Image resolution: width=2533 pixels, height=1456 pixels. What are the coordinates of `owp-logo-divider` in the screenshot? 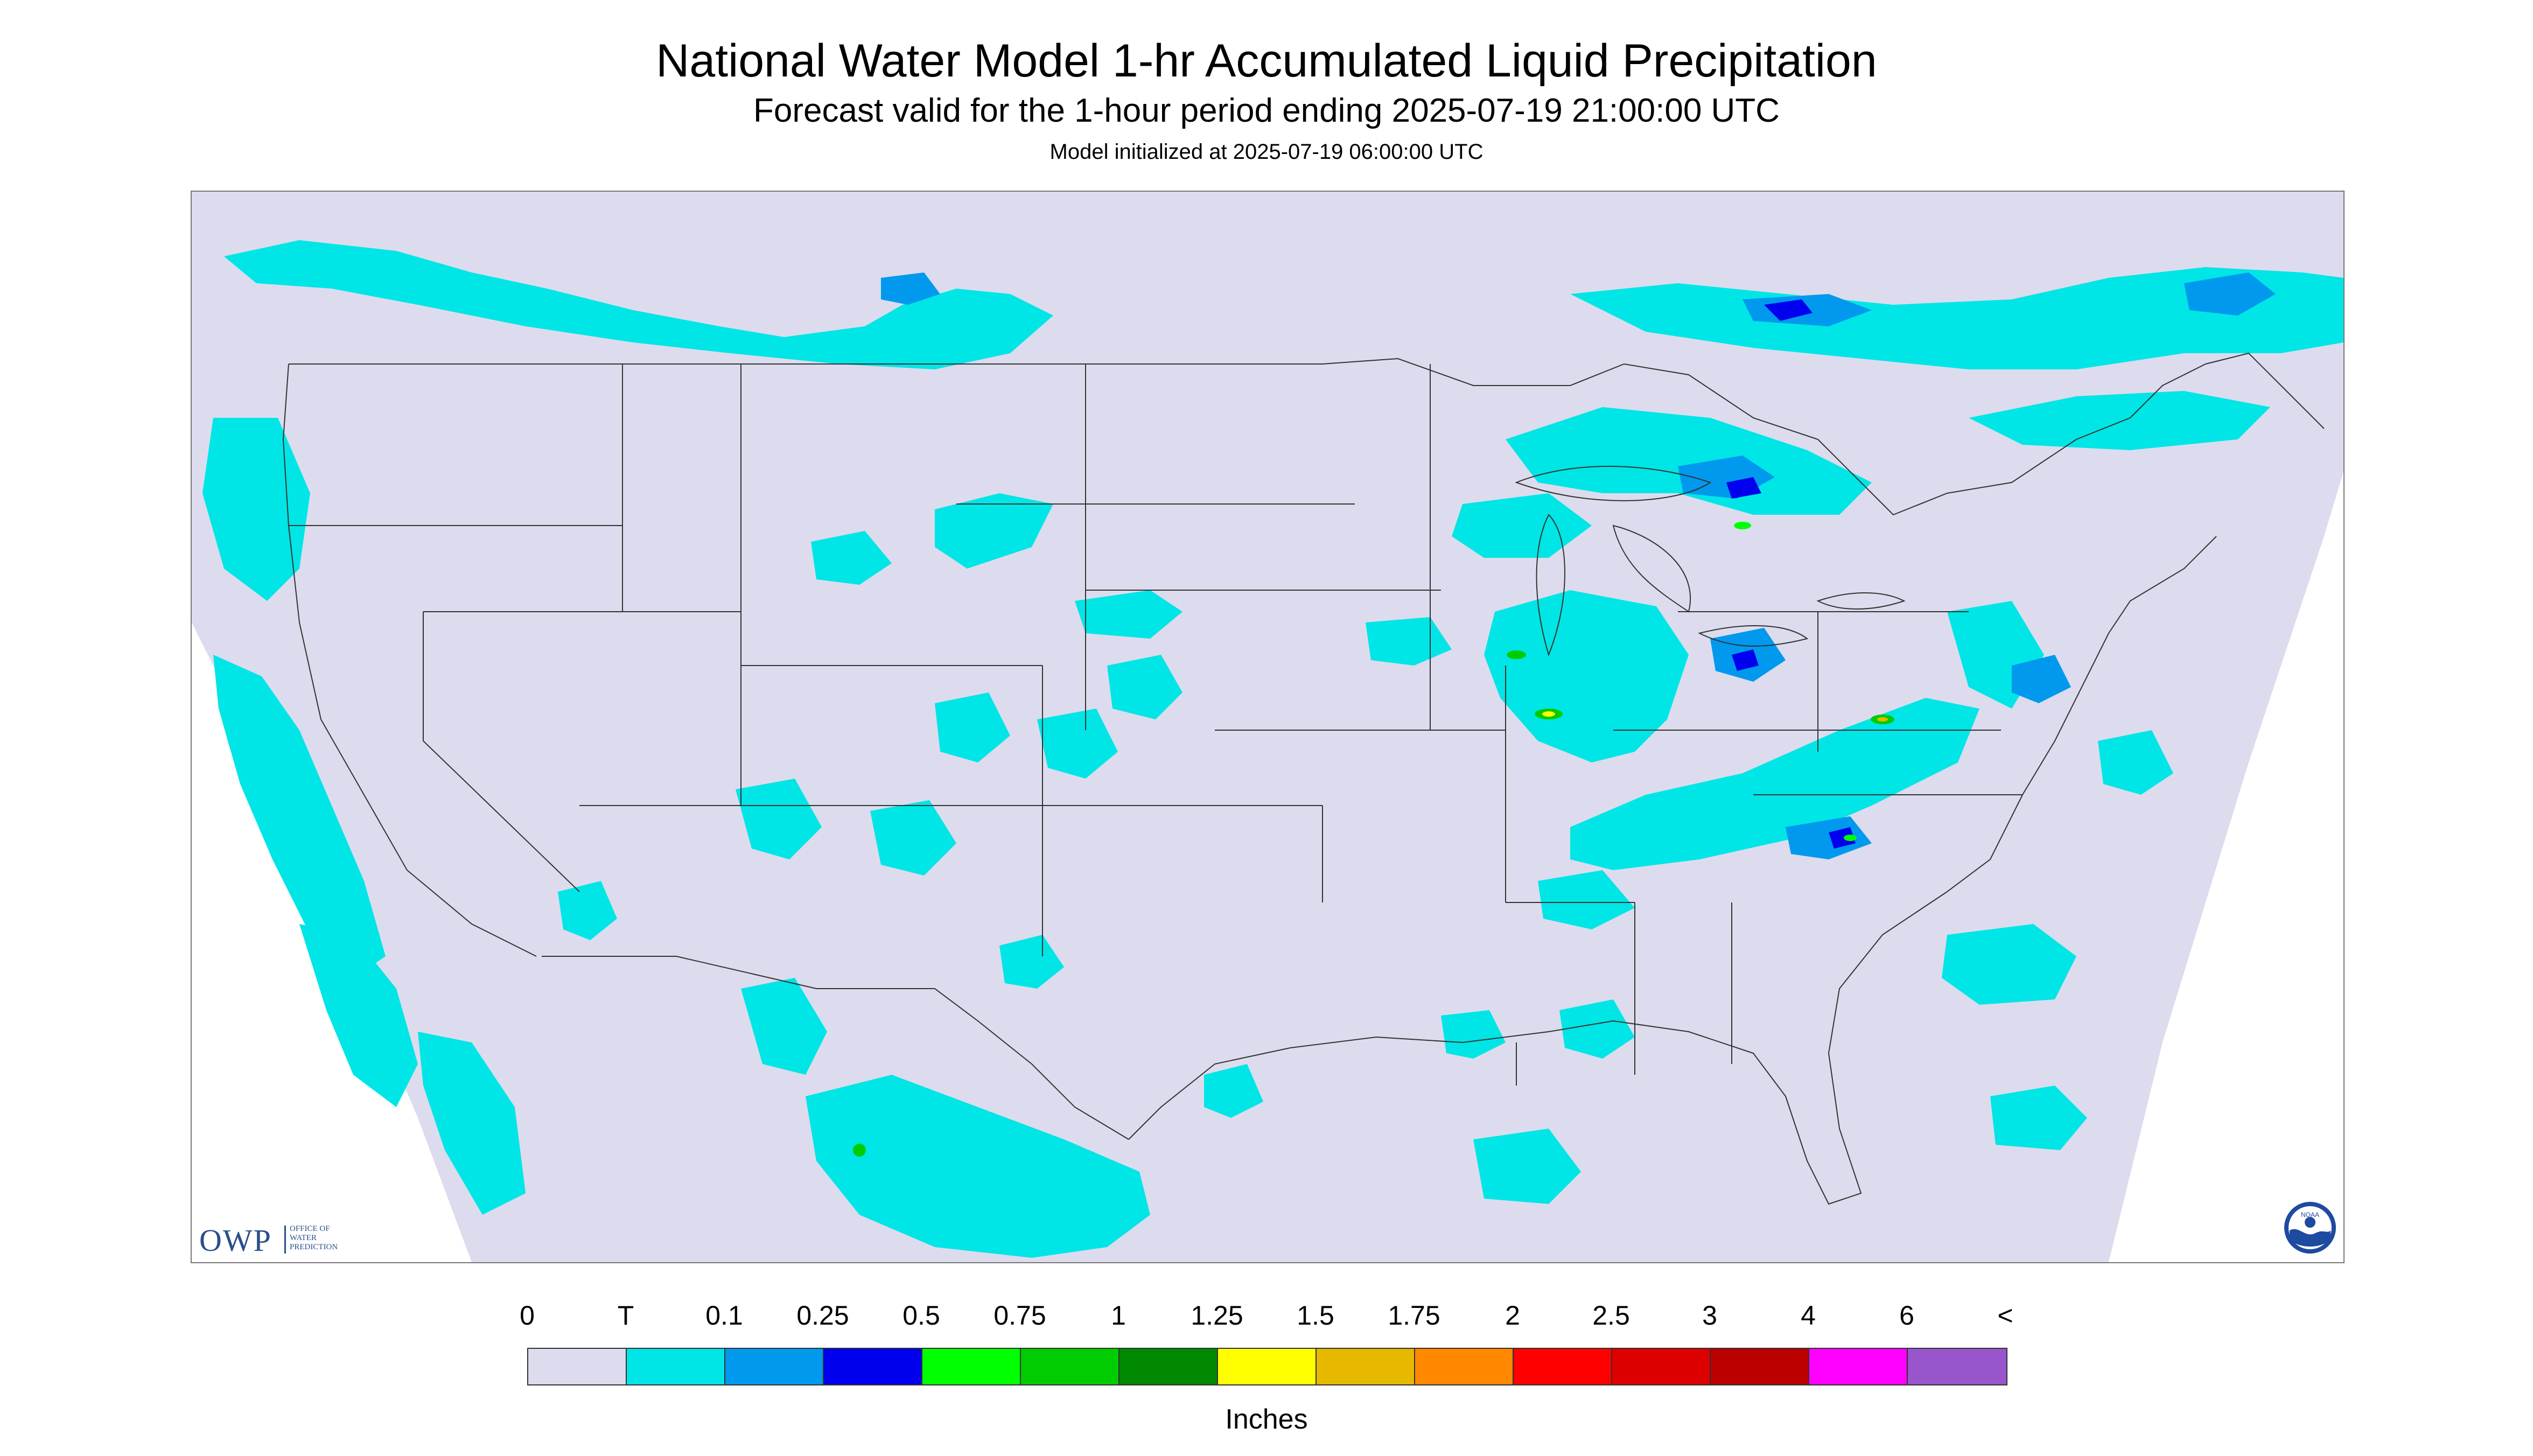 It's located at (285, 1240).